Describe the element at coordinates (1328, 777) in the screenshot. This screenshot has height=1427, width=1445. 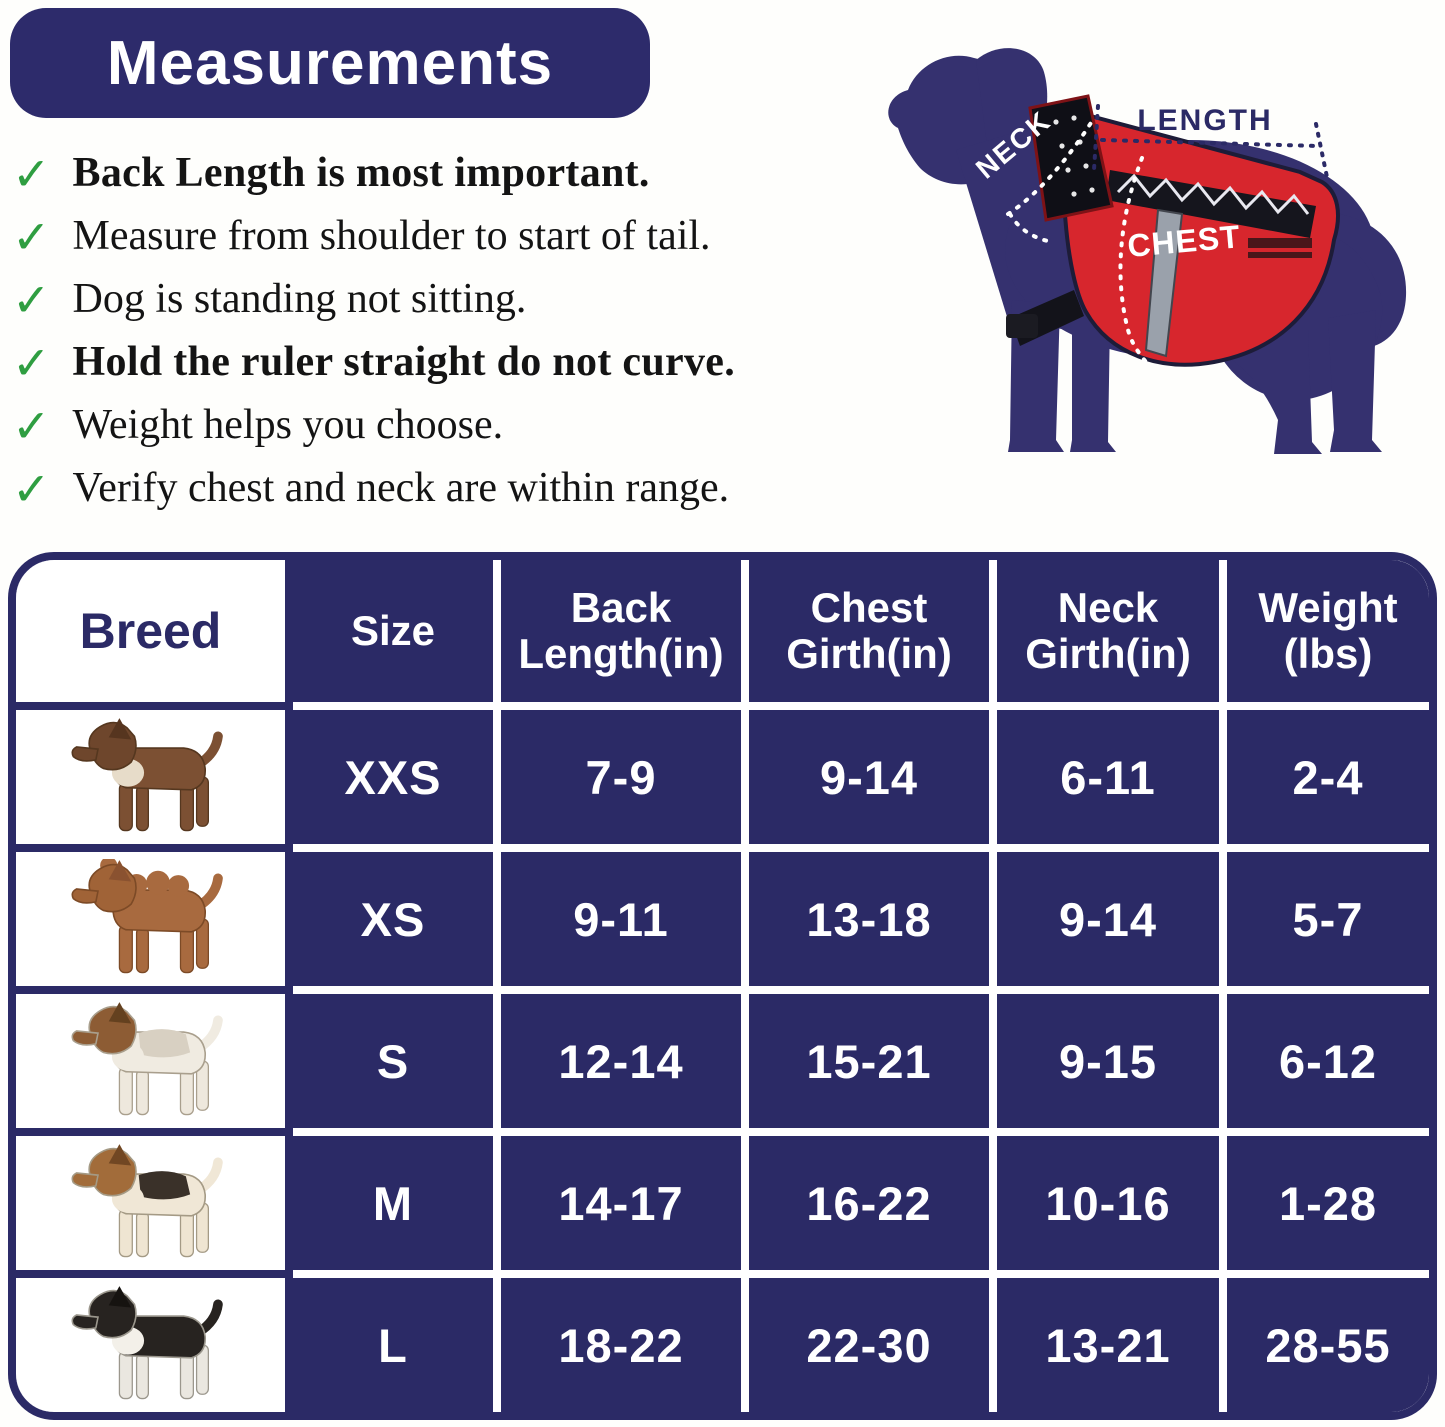
I see `table-cell-weight: 2-4` at that location.